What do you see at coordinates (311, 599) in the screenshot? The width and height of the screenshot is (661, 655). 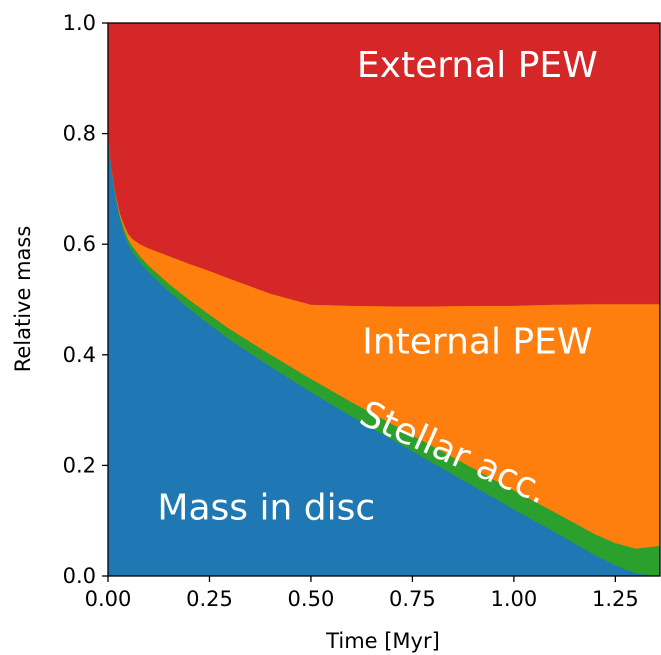 I see `x-tick-label: 0.50` at bounding box center [311, 599].